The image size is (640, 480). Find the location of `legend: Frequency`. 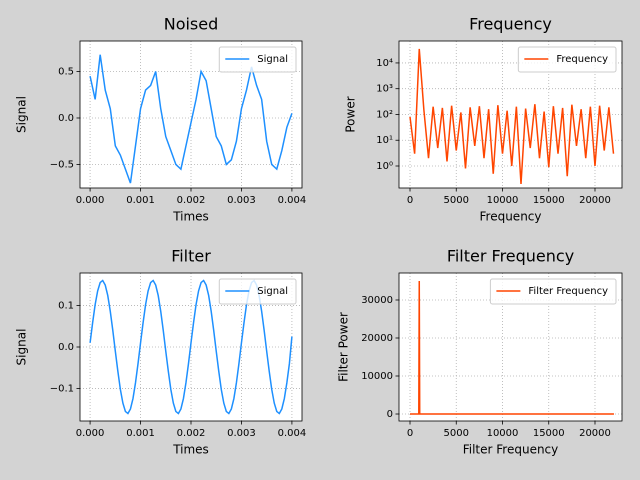

legend: Frequency is located at coordinates (567, 59).